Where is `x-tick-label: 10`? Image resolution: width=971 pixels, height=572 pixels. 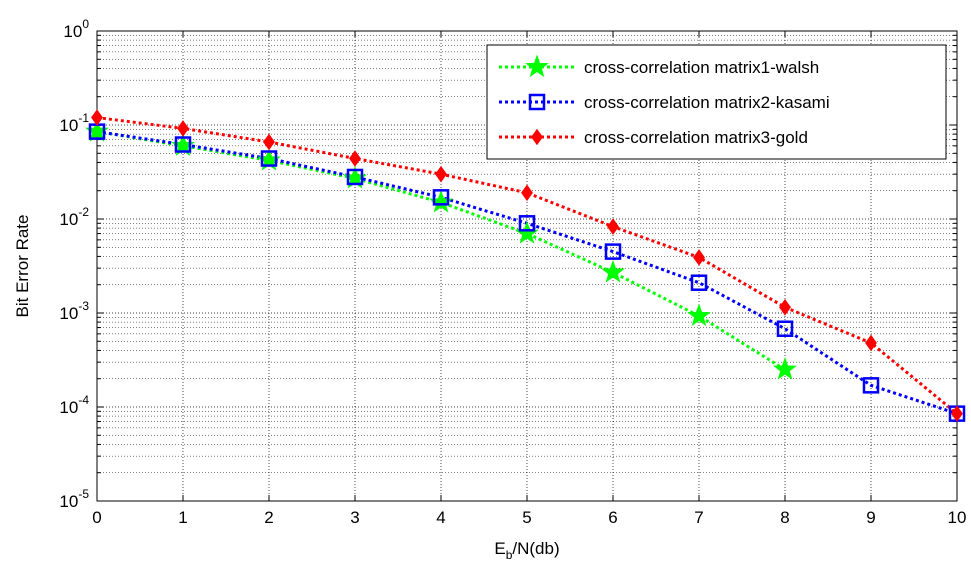
x-tick-label: 10 is located at coordinates (957, 517).